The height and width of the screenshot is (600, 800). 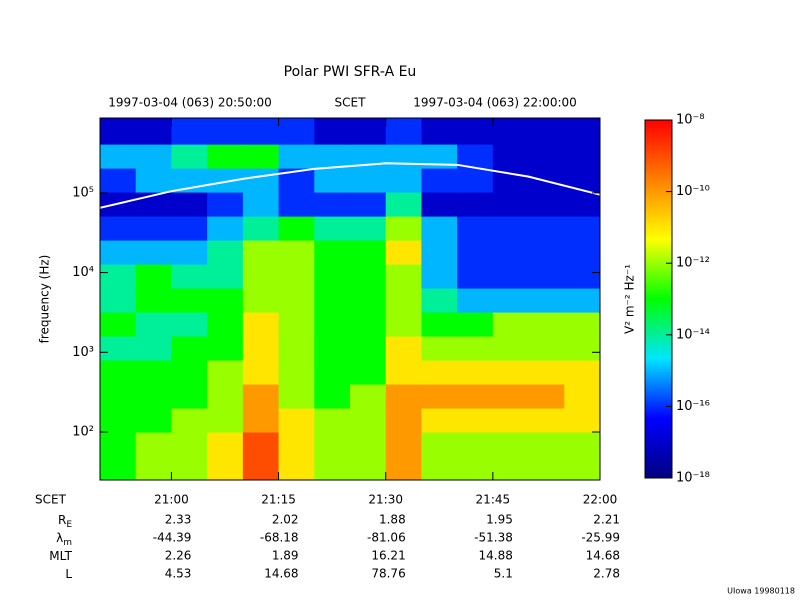 I want to click on x-tick-label: 21:30, so click(x=385, y=500).